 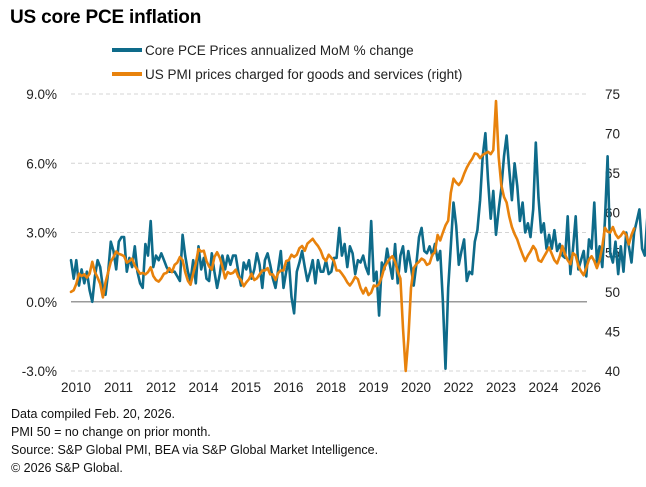 I want to click on left-axis-tick-label: 9.0%, so click(x=41, y=94).